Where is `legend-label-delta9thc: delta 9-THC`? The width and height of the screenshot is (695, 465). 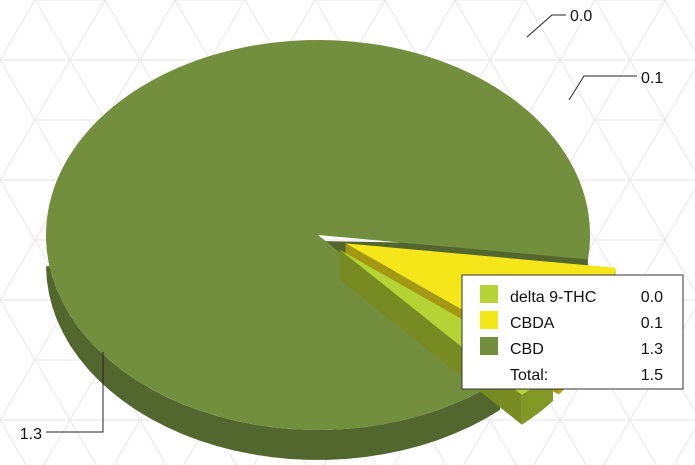 legend-label-delta9thc: delta 9-THC is located at coordinates (553, 297).